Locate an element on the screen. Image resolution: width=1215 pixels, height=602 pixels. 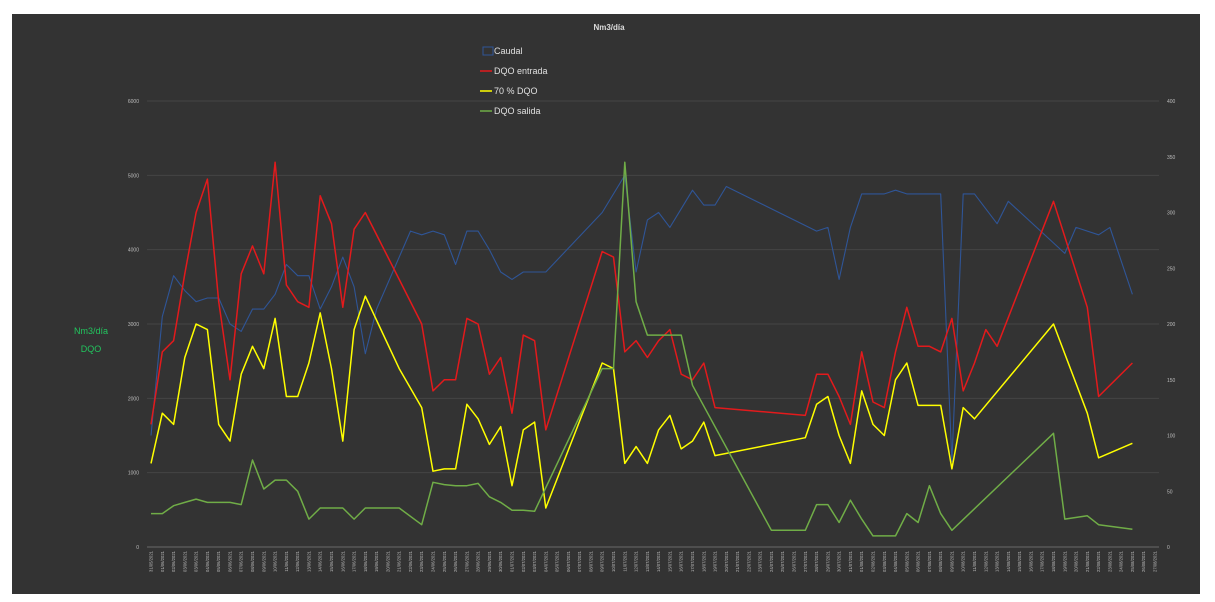
y-axis-label-1: Nm3/día is located at coordinates (91, 331).